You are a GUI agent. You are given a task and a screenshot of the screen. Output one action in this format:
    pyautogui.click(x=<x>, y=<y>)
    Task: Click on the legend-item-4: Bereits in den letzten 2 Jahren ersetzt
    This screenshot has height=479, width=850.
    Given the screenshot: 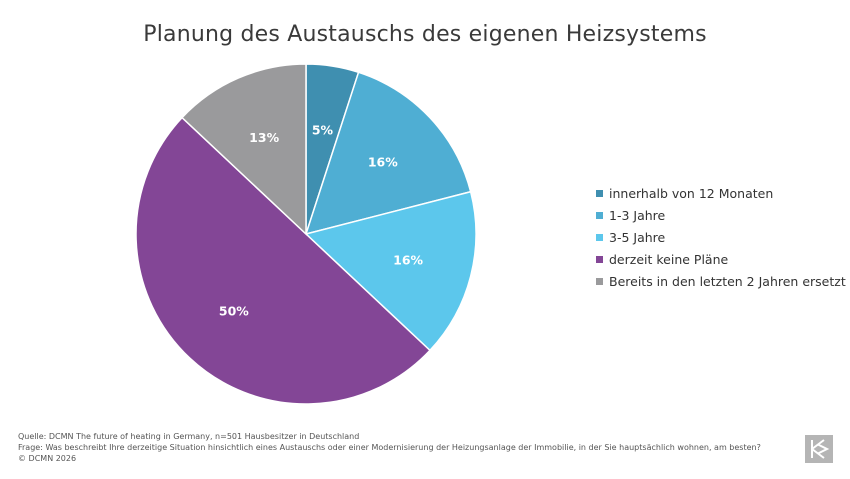 What is the action you would take?
    pyautogui.click(x=721, y=281)
    